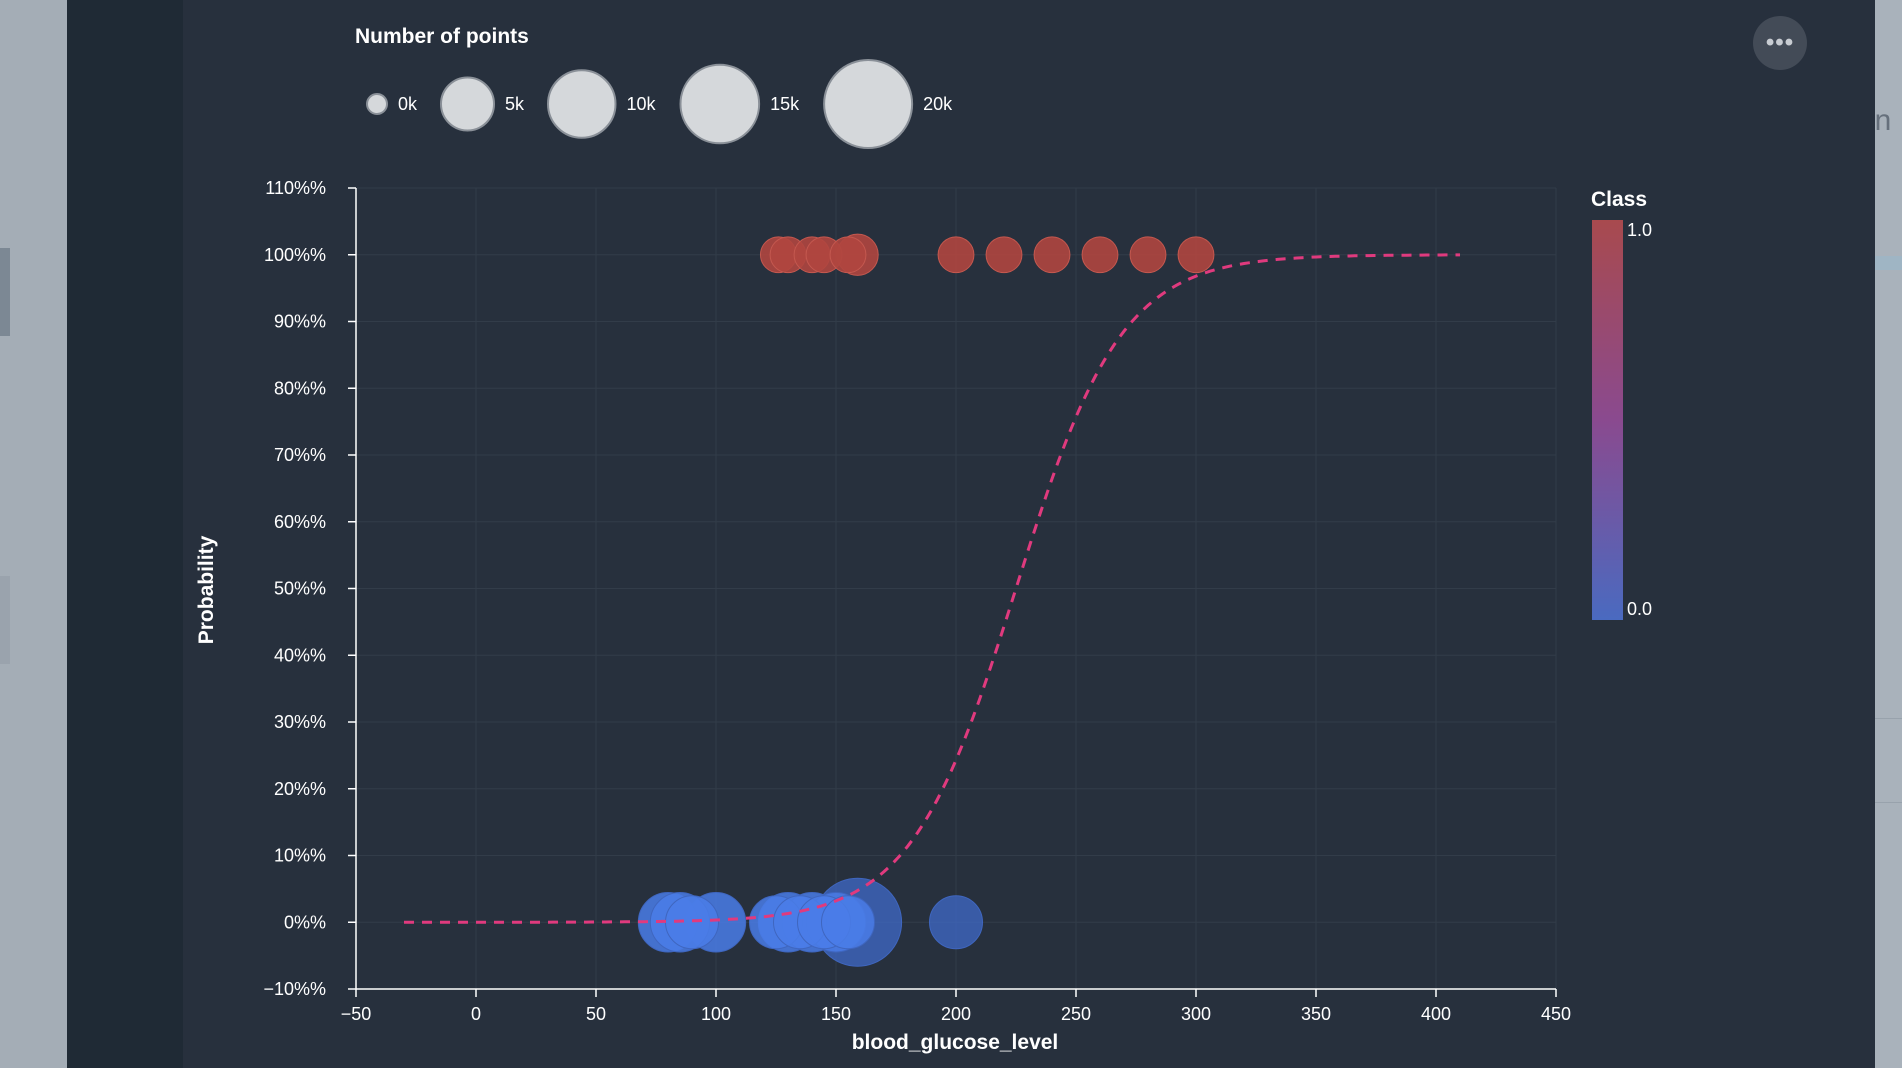 This screenshot has height=1068, width=1902. What do you see at coordinates (1639, 230) in the screenshot?
I see `color-legend-max-label: 1.0` at bounding box center [1639, 230].